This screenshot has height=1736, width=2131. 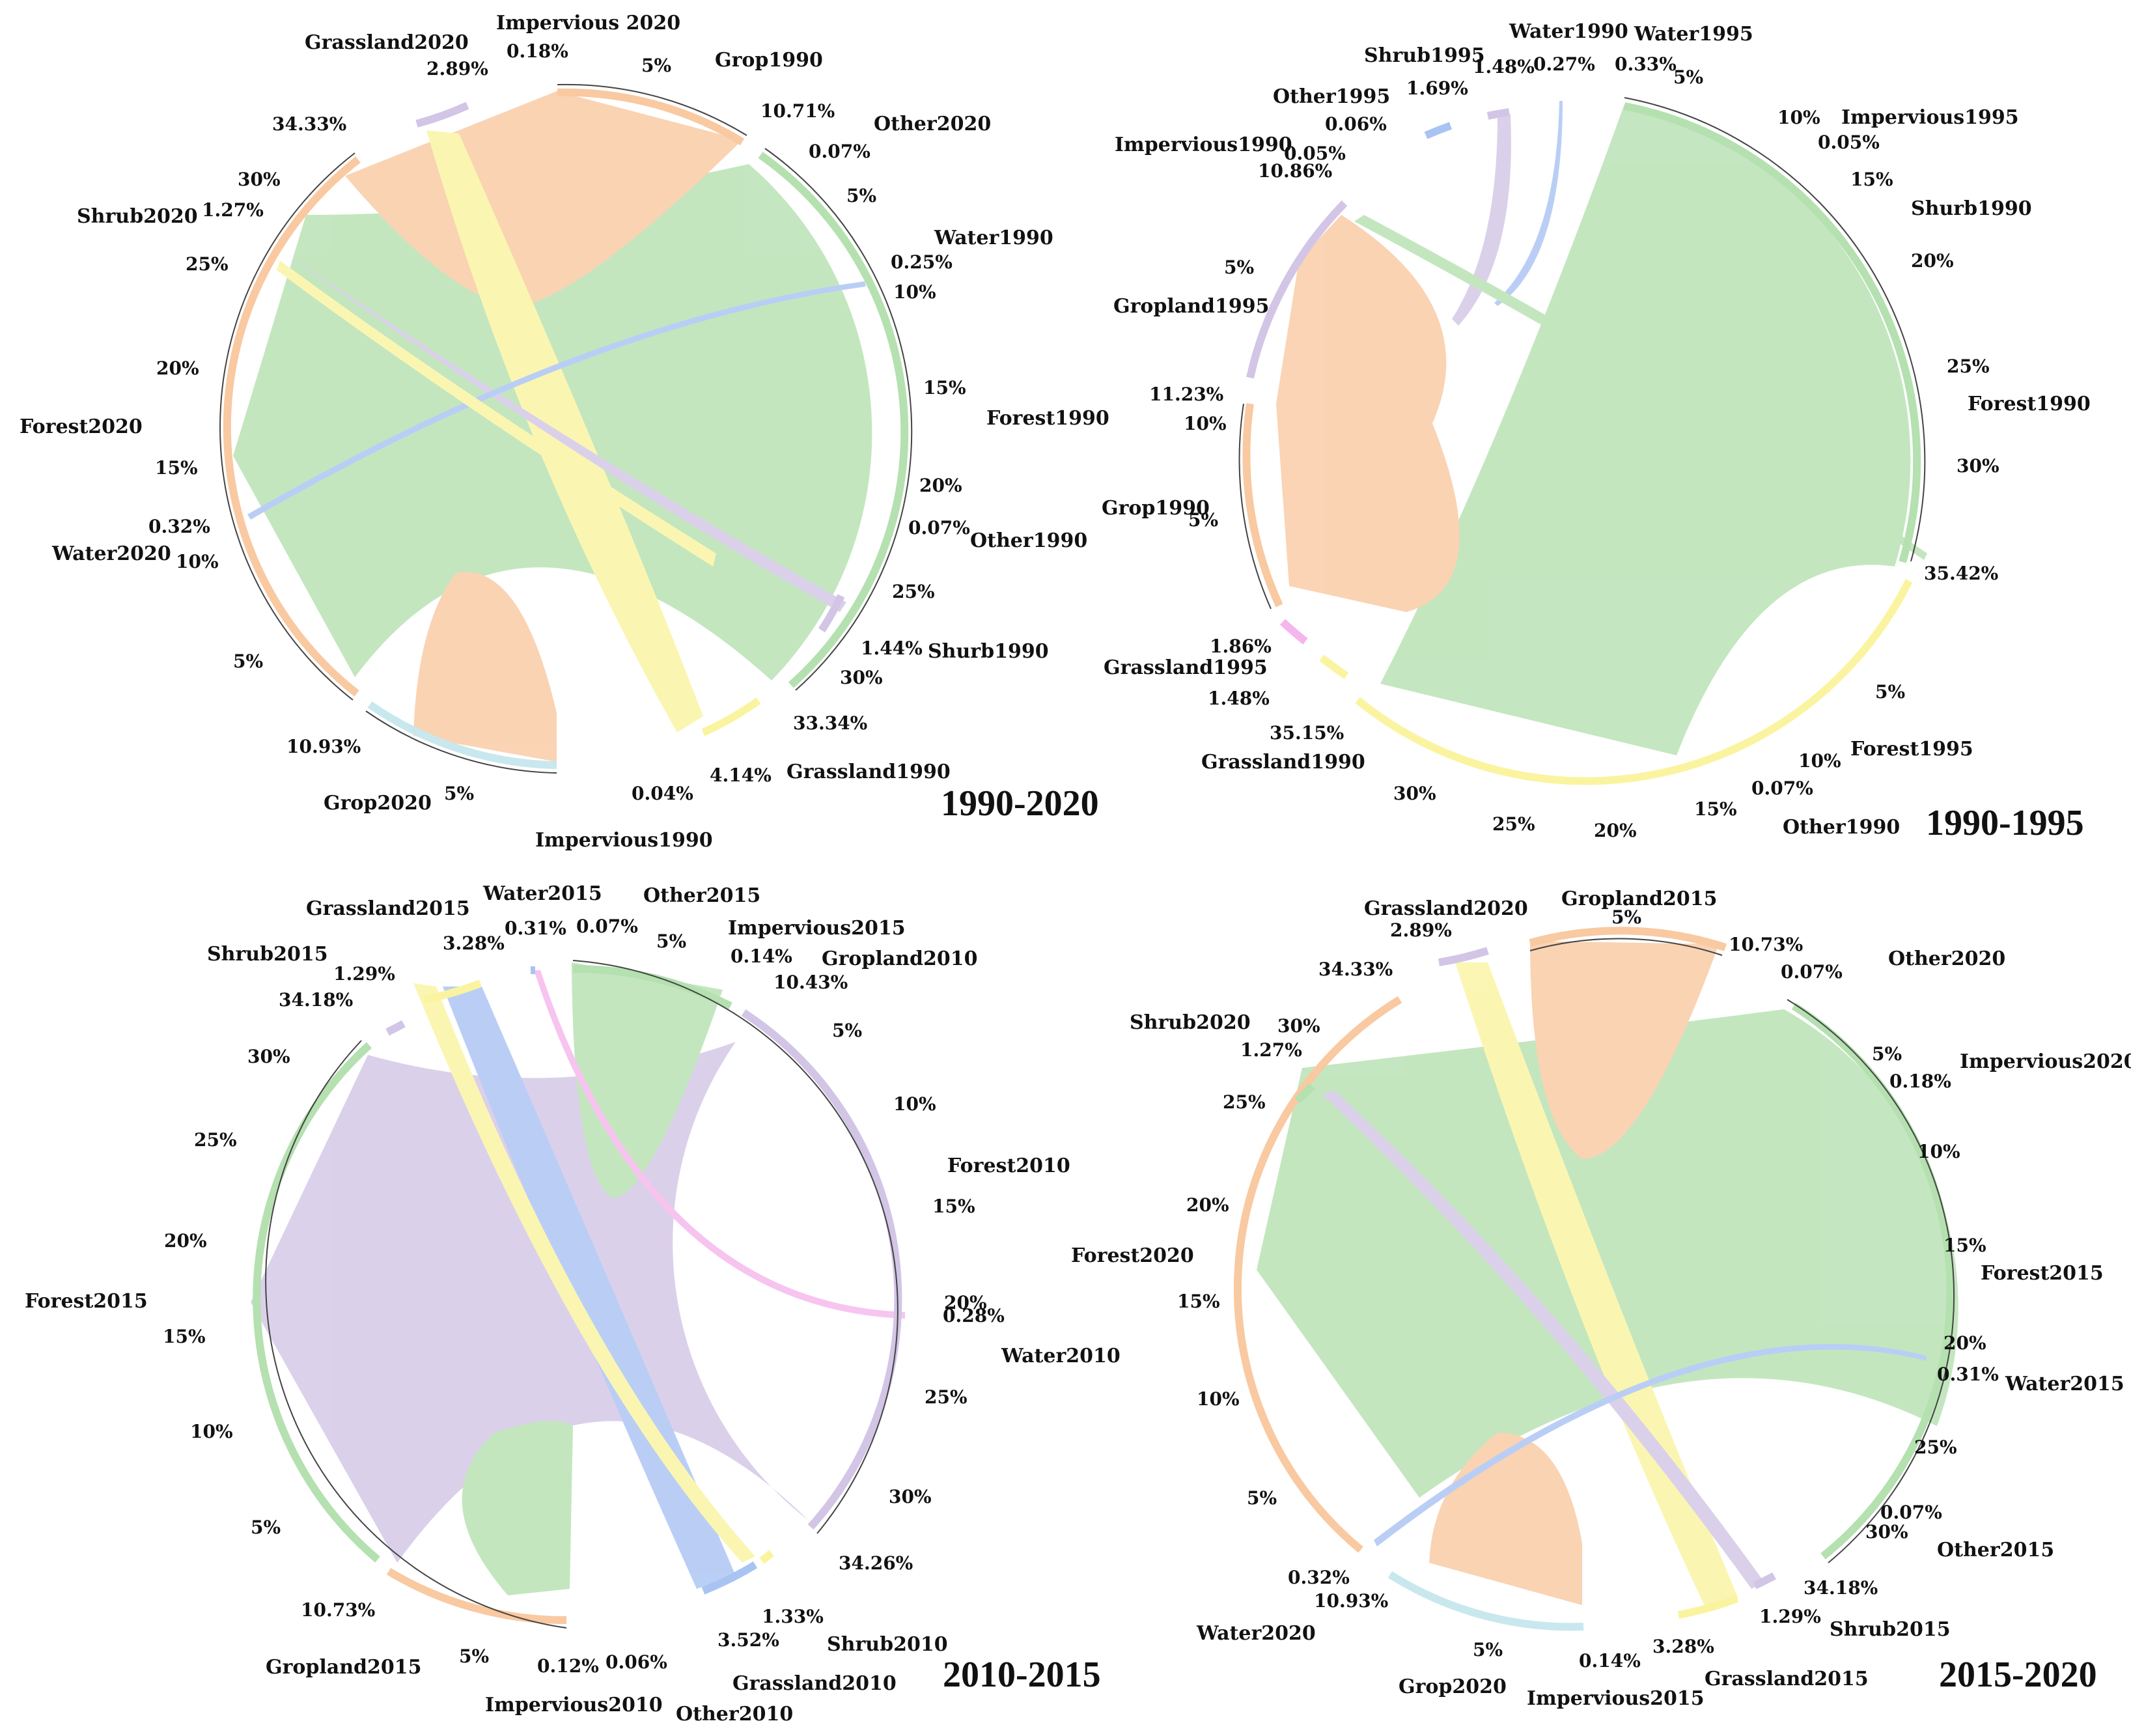 I want to click on label-grassland2020: Grassland2020, so click(x=1446, y=909).